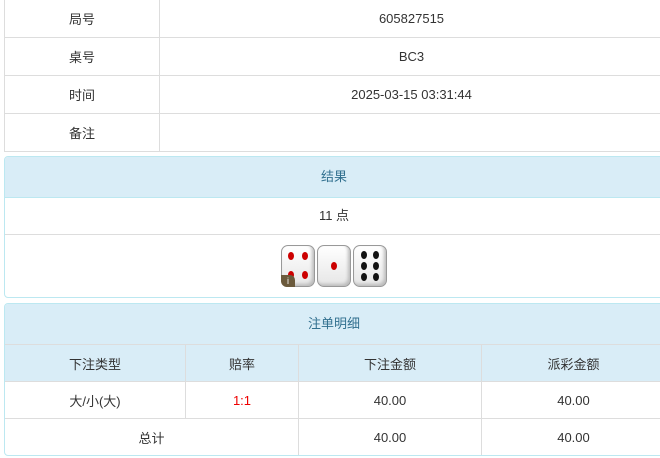 This screenshot has width=660, height=458. Describe the element at coordinates (152, 436) in the screenshot. I see `total-label: 总计` at that location.